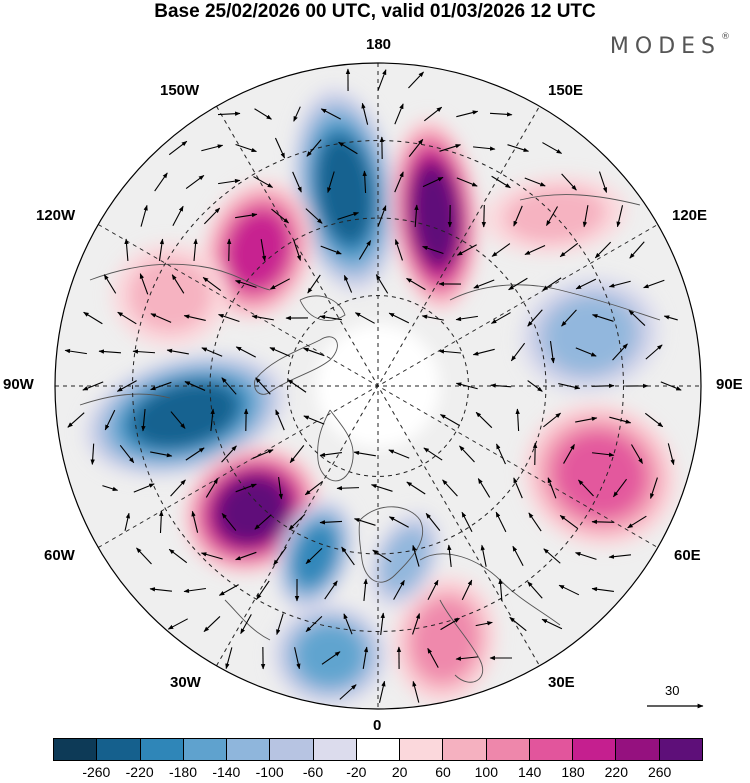 The width and height of the screenshot is (750, 783). What do you see at coordinates (170, 295) in the screenshot?
I see `anomaly-shape-high-north-canada` at bounding box center [170, 295].